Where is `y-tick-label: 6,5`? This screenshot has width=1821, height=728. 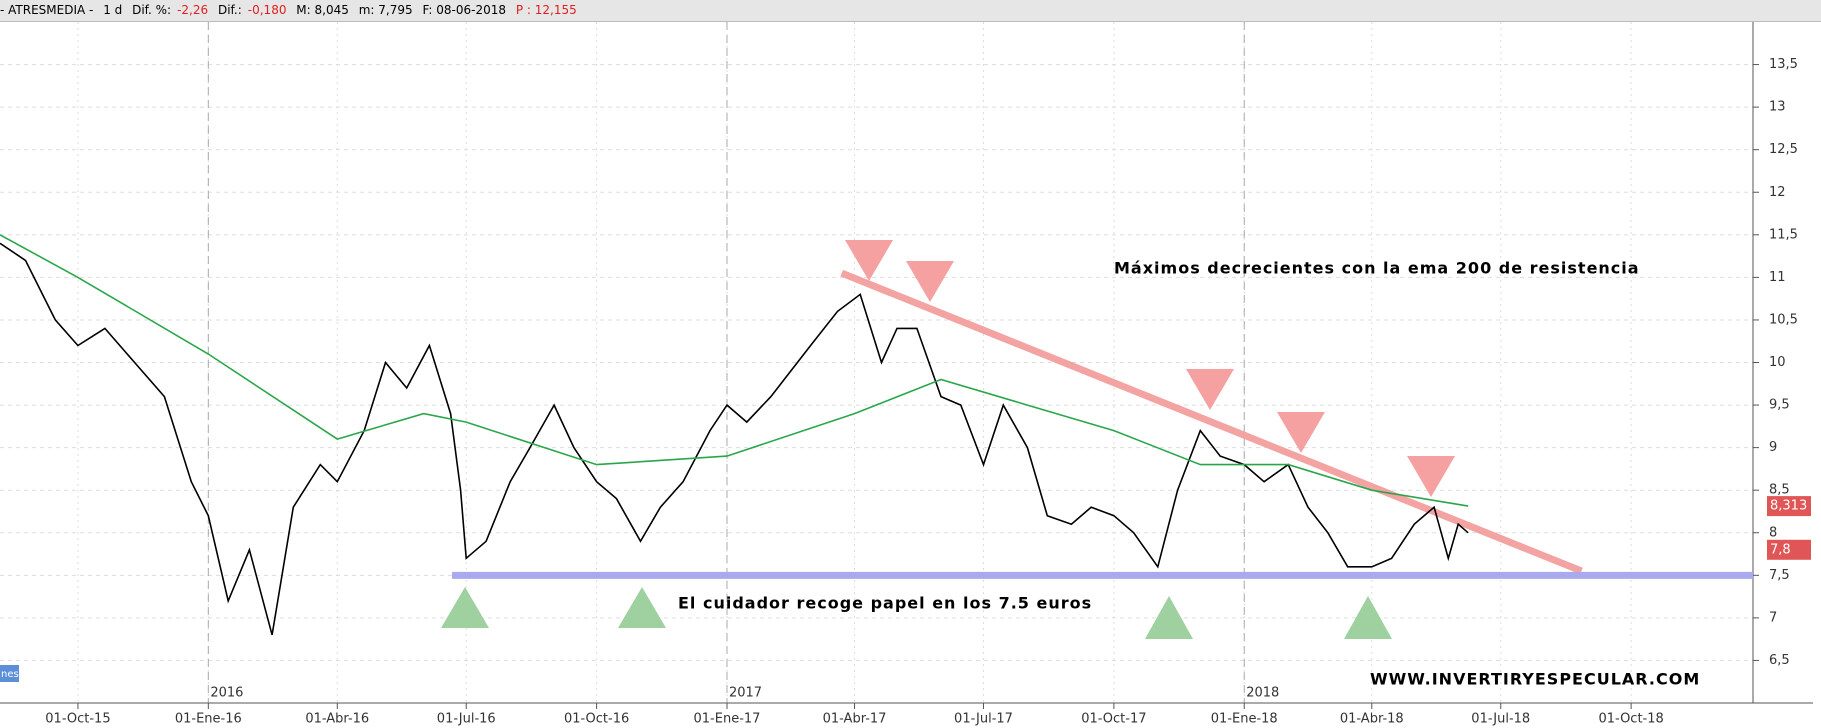
y-tick-label: 6,5 is located at coordinates (1779, 660).